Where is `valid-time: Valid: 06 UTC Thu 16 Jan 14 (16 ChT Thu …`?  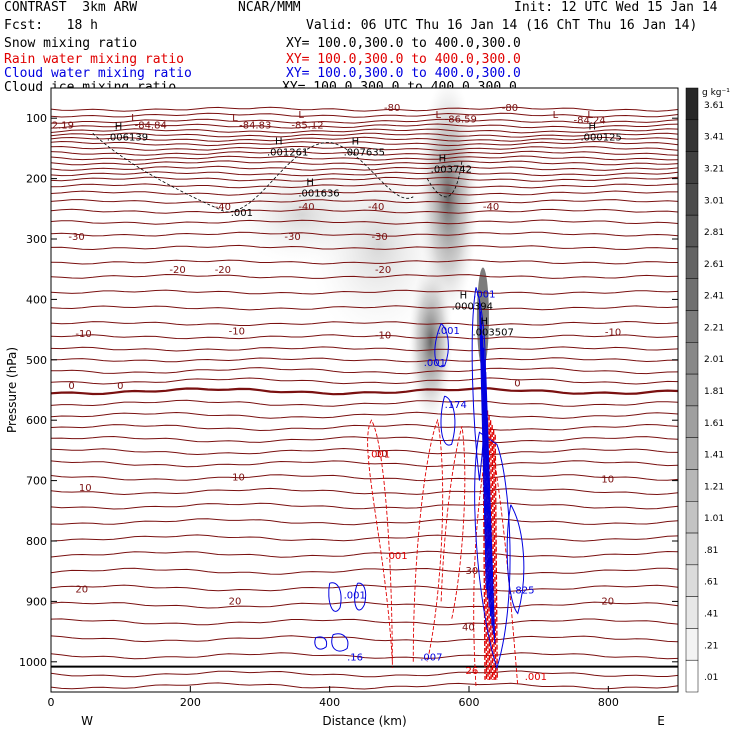 valid-time: Valid: 06 UTC Thu 16 Jan 14 (16 ChT Thu … is located at coordinates (502, 25).